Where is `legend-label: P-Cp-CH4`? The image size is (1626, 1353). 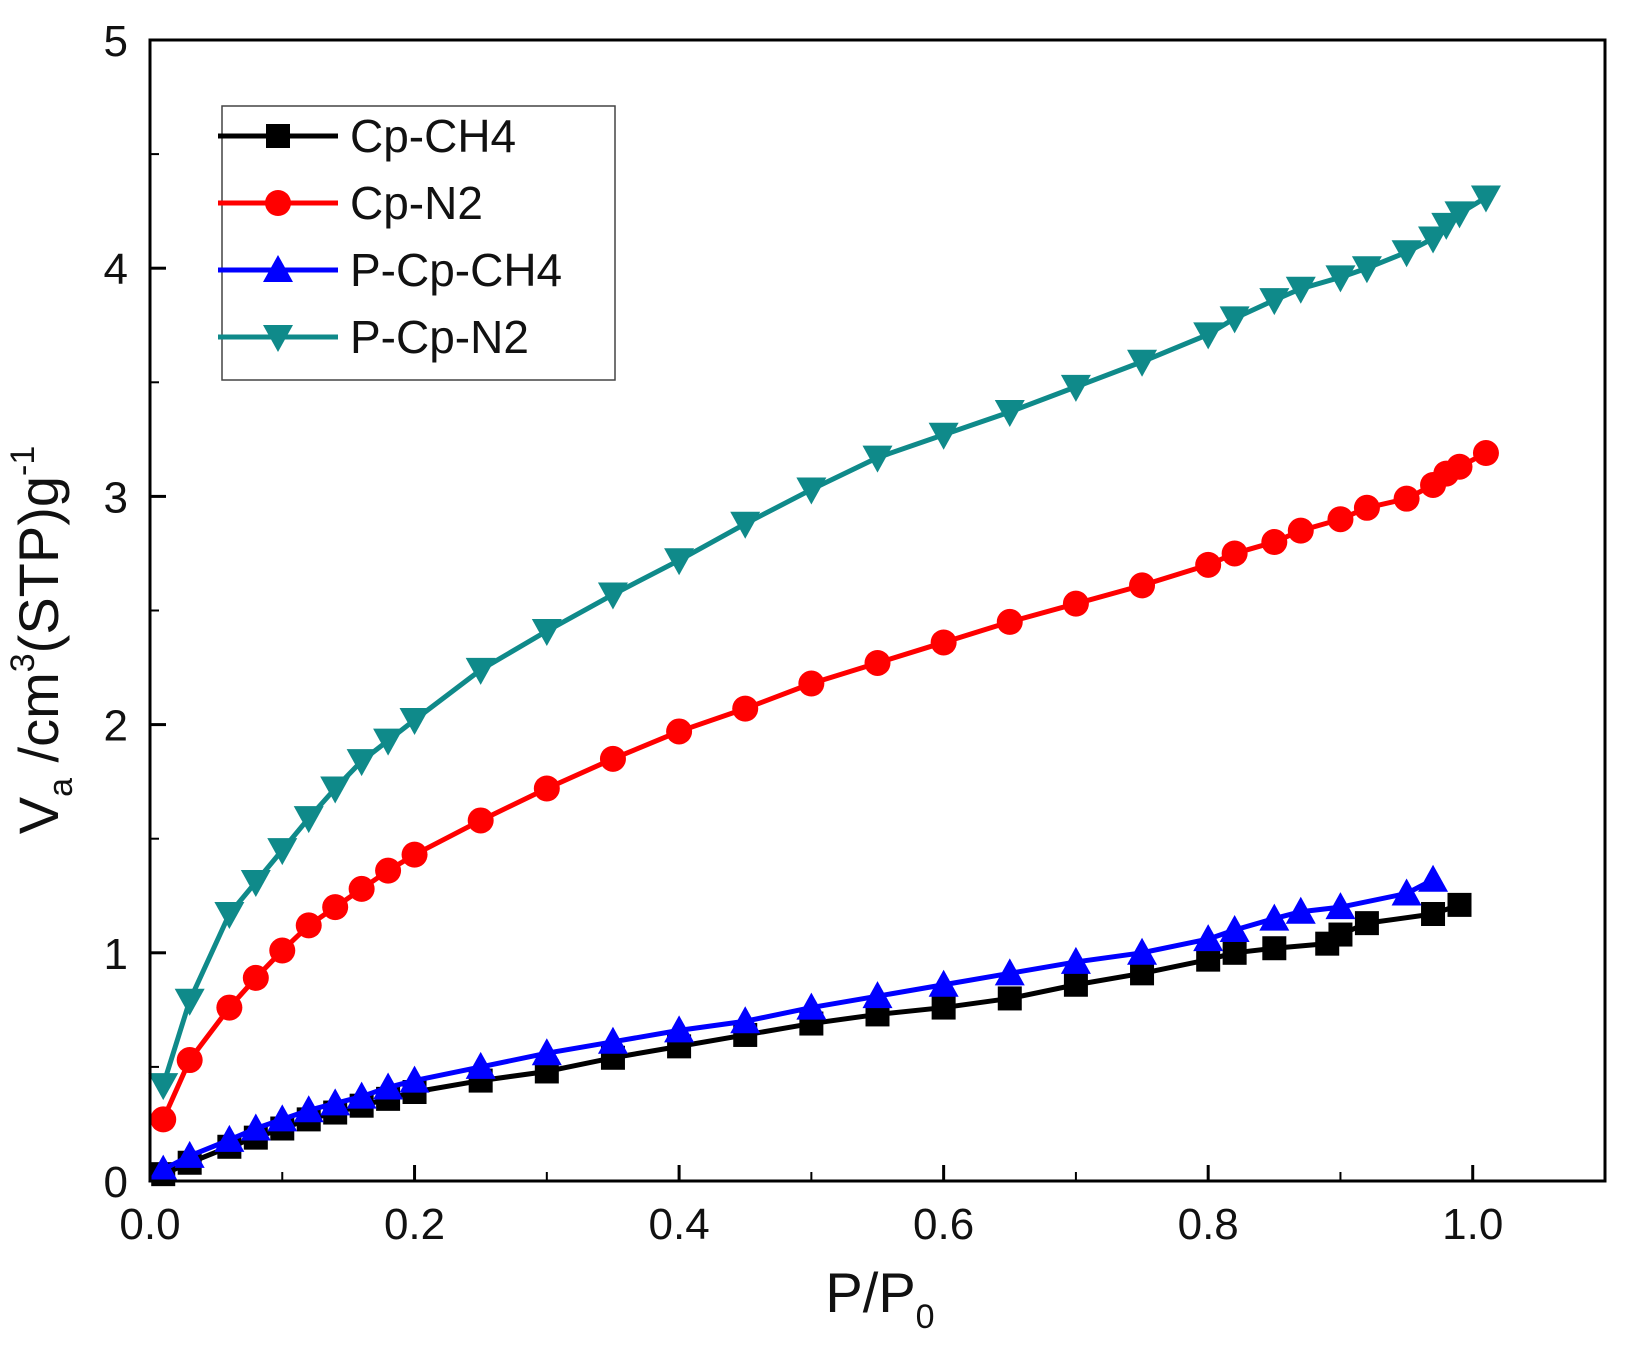
legend-label: P-Cp-CH4 is located at coordinates (456, 270).